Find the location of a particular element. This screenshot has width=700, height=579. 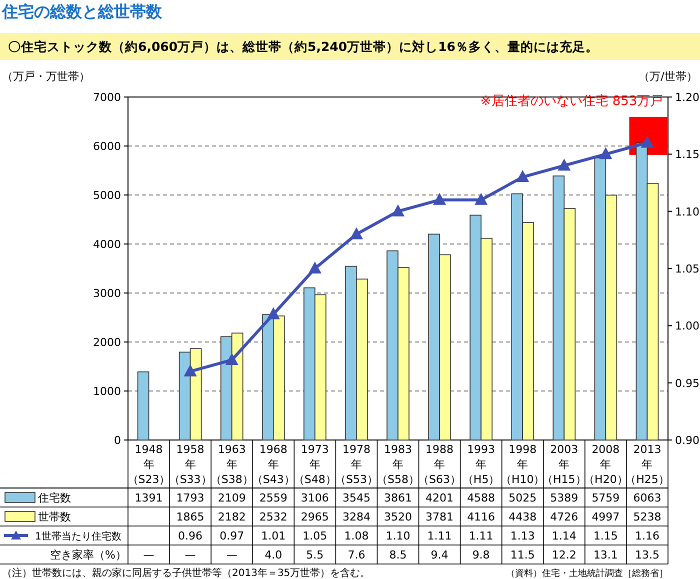

data-label: 1.01 is located at coordinates (273, 536).